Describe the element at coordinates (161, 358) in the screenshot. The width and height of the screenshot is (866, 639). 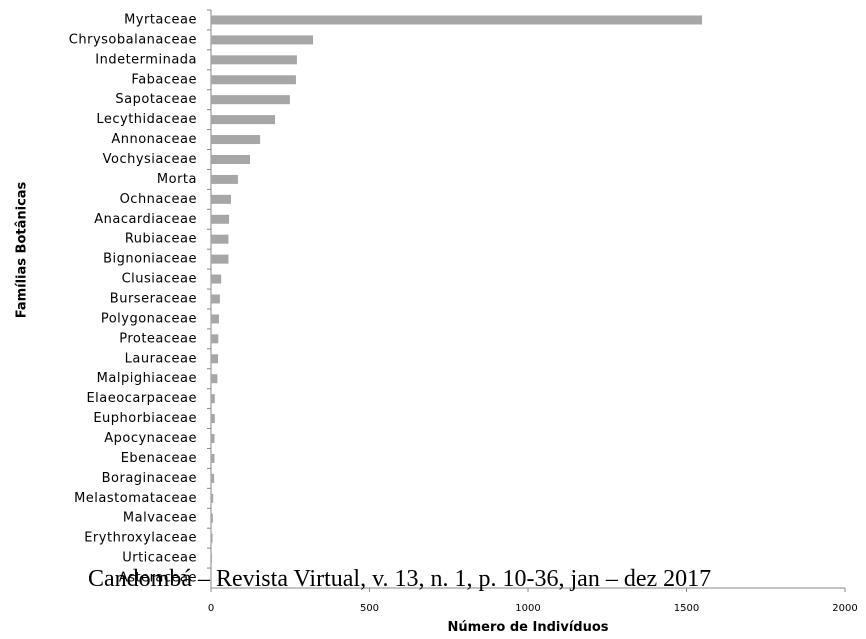
I see `y-tick-label: Lauraceae` at that location.